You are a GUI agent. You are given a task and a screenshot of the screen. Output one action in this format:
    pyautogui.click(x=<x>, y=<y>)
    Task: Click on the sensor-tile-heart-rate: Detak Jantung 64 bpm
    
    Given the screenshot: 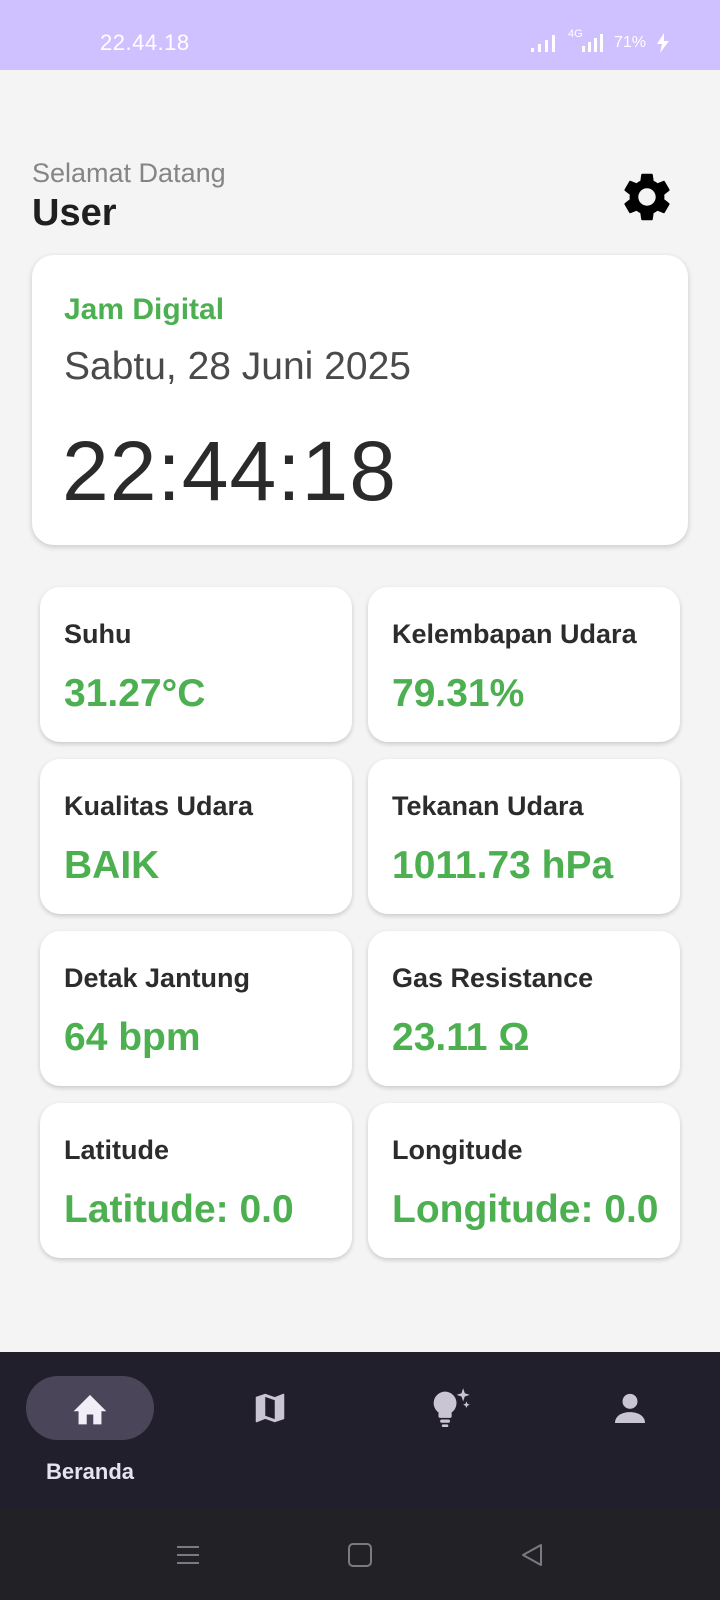 What is the action you would take?
    pyautogui.click(x=196, y=1008)
    